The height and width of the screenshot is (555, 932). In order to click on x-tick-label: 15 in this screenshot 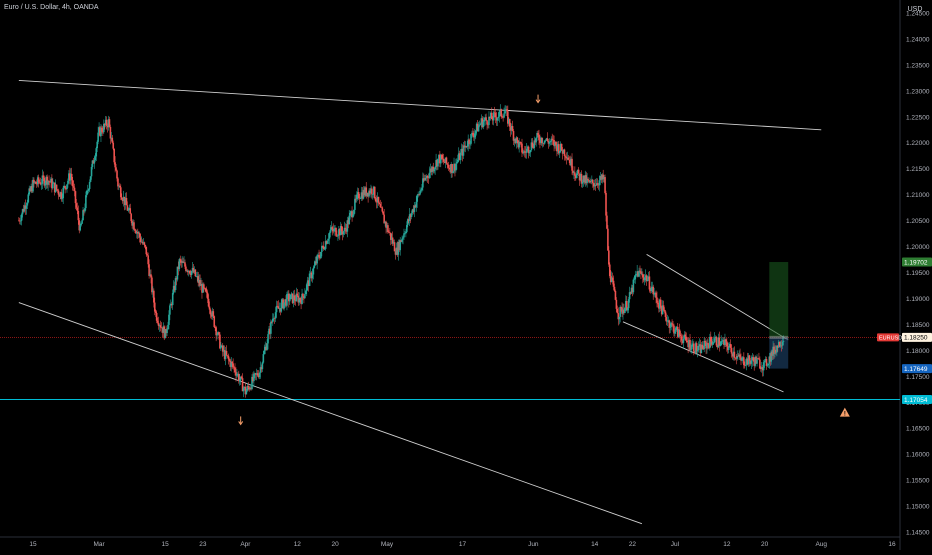, I will do `click(33, 544)`.